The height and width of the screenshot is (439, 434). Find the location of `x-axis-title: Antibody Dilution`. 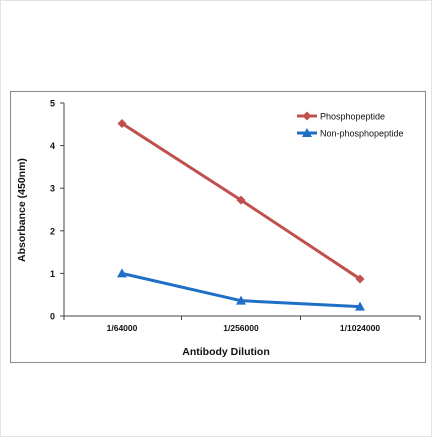

x-axis-title: Antibody Dilution is located at coordinates (225, 352).